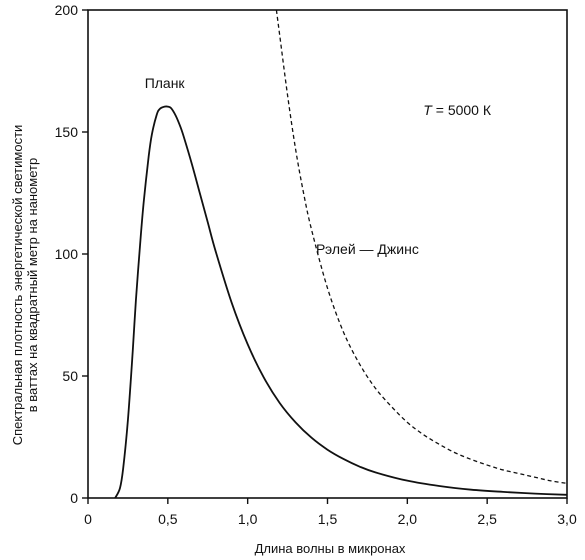  I want to click on y-axis-title-line-2: в ваттах на квадратный метр на нанометр, so click(32, 285).